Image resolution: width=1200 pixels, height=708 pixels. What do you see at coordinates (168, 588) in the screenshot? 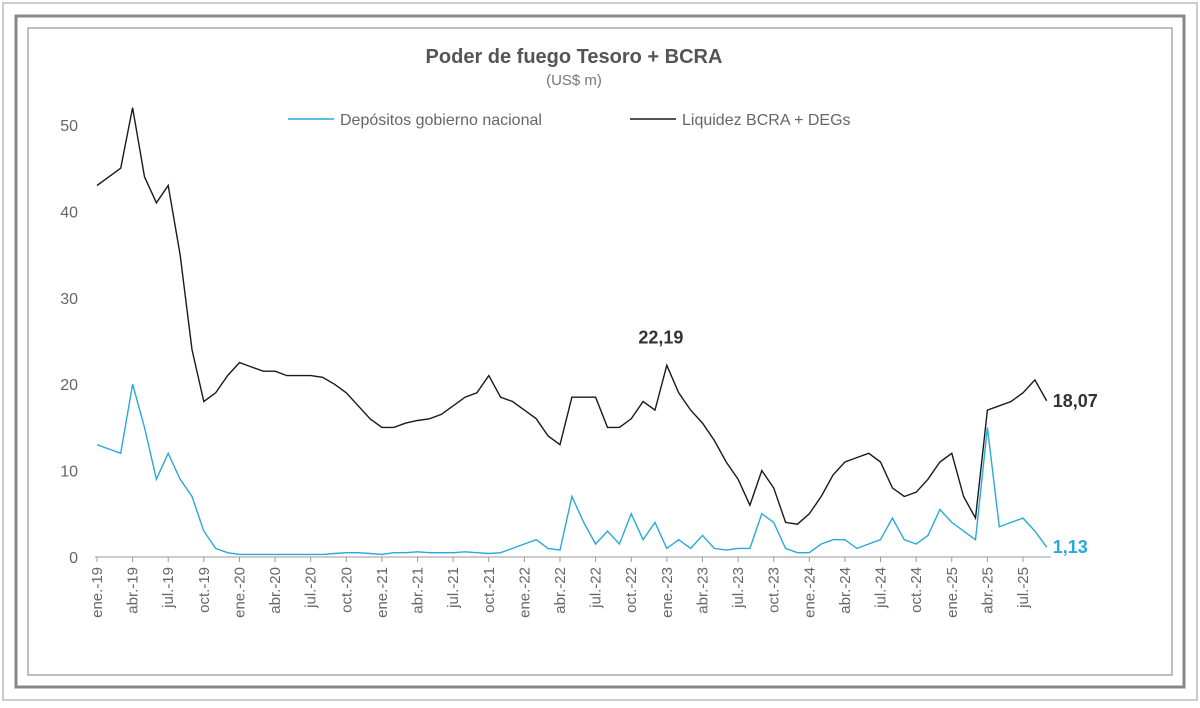
I see `x-tick-label: jul.-19` at bounding box center [168, 588].